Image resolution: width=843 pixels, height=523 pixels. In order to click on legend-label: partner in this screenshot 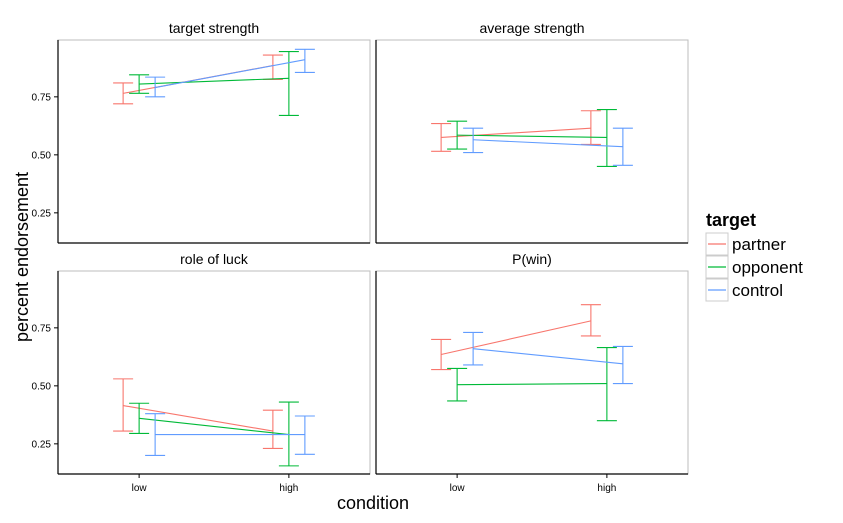, I will do `click(759, 244)`.